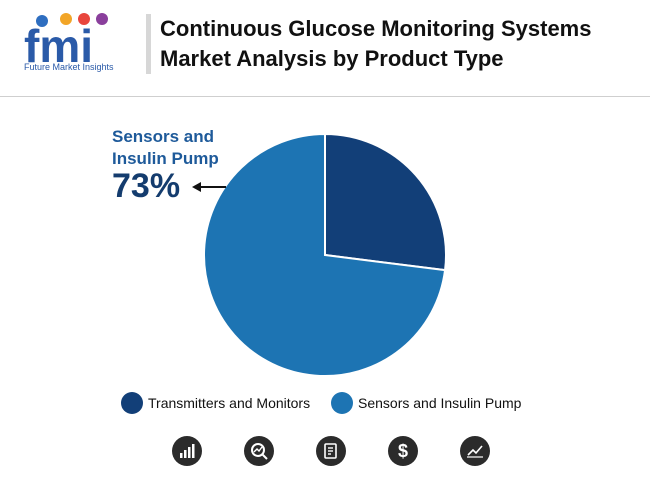  Describe the element at coordinates (165, 147) in the screenshot. I see `callout-label: Sensors and Insulin Pump` at that location.